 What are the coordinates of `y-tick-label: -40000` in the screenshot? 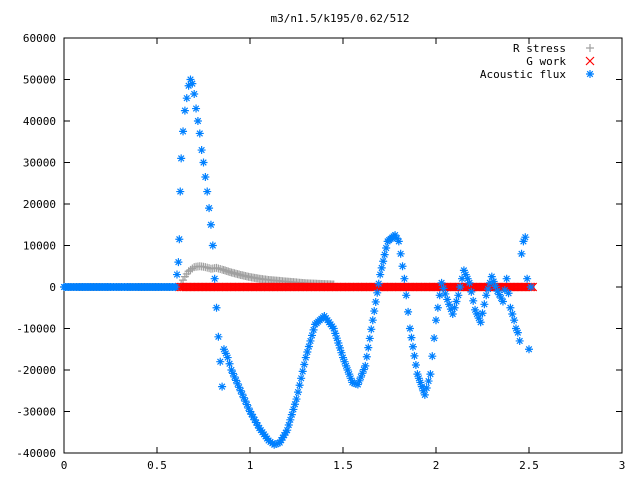 It's located at (36, 453).